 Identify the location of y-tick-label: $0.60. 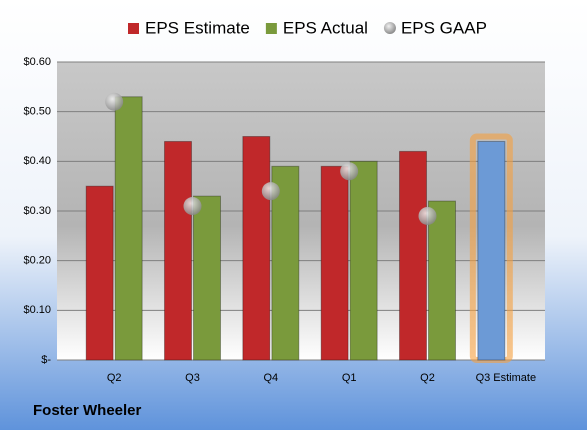
(37, 62).